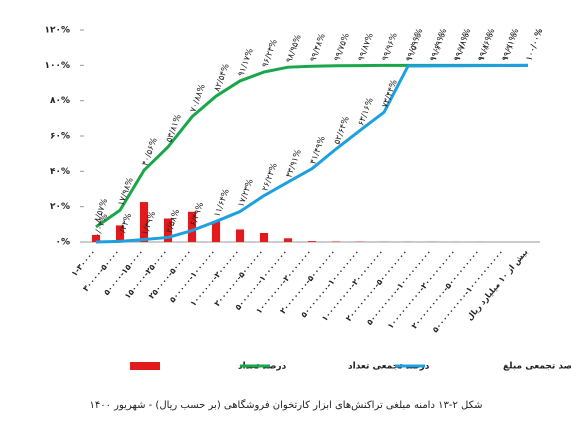 The height and width of the screenshot is (426, 571). Describe the element at coordinates (149, 152) in the screenshot. I see `data-label: ۴۰/۵۶%` at that location.